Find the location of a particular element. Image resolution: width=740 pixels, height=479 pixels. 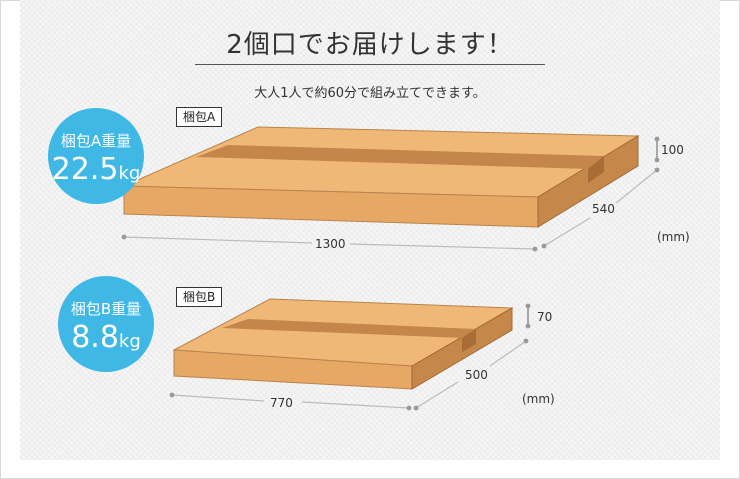

package-a-tape is located at coordinates (400, 157).